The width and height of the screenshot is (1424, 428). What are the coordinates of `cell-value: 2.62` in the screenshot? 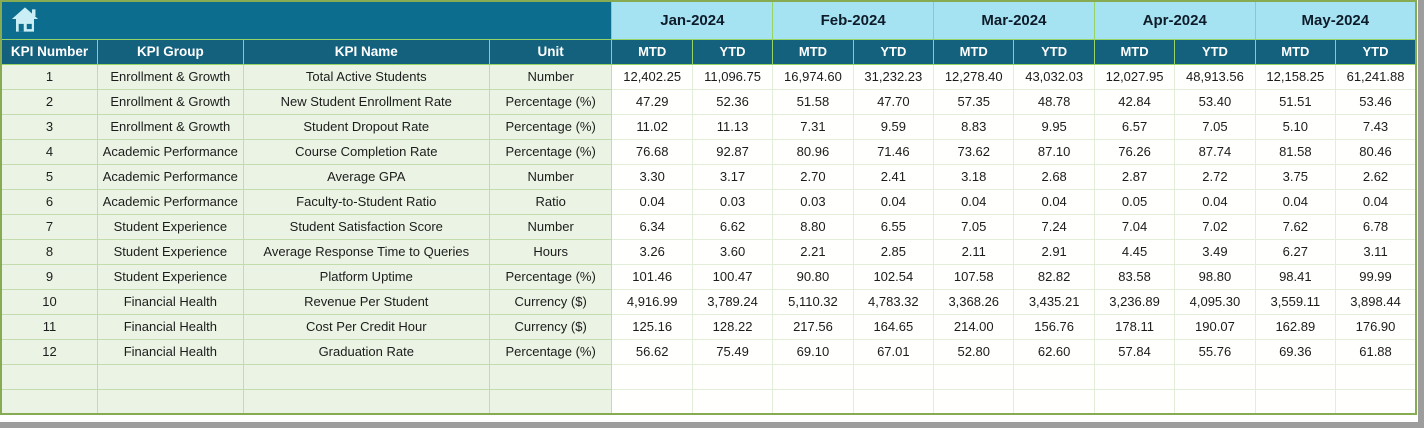 It's located at (1376, 176).